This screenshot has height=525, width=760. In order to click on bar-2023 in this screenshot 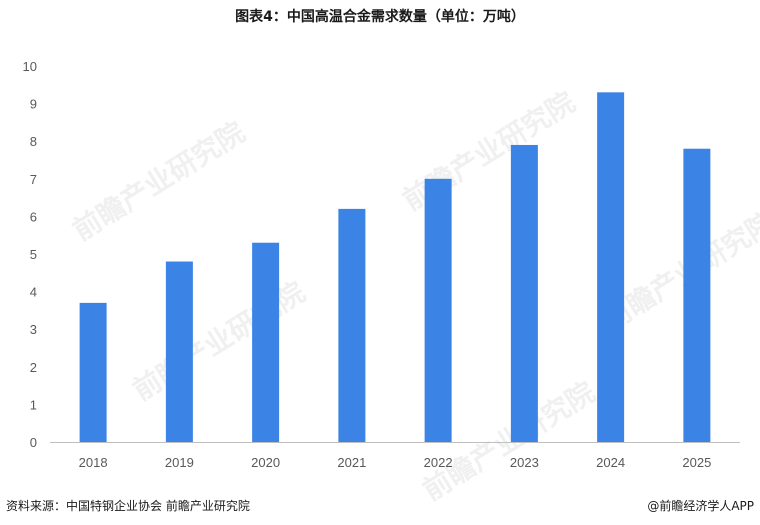, I will do `click(524, 293)`.